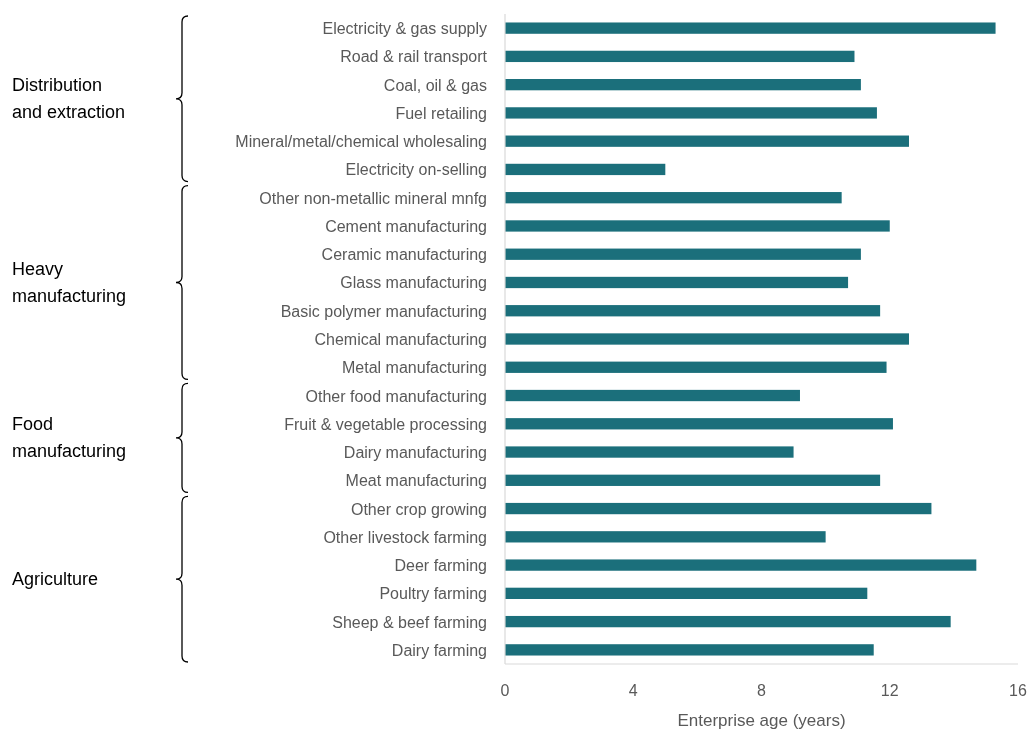 Image resolution: width=1033 pixels, height=736 pixels. I want to click on y-tick-label: Electricity on-selling, so click(416, 170).